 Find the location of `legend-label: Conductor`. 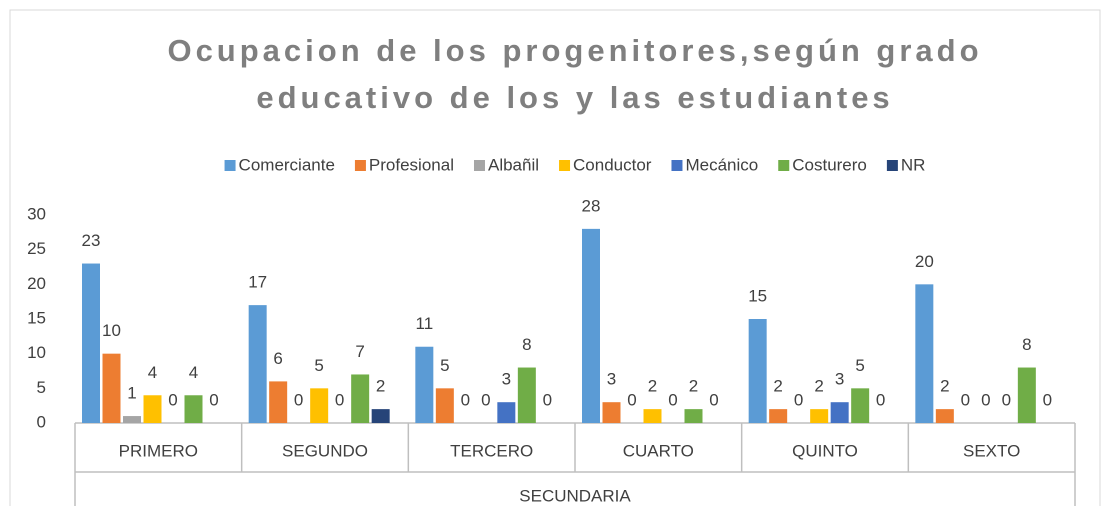

legend-label: Conductor is located at coordinates (612, 164).